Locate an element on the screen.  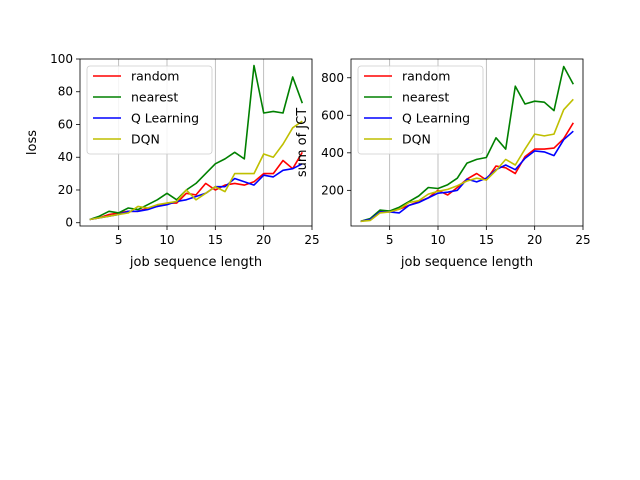
chart-1-y-tick-label: 80 is located at coordinates (65, 92).